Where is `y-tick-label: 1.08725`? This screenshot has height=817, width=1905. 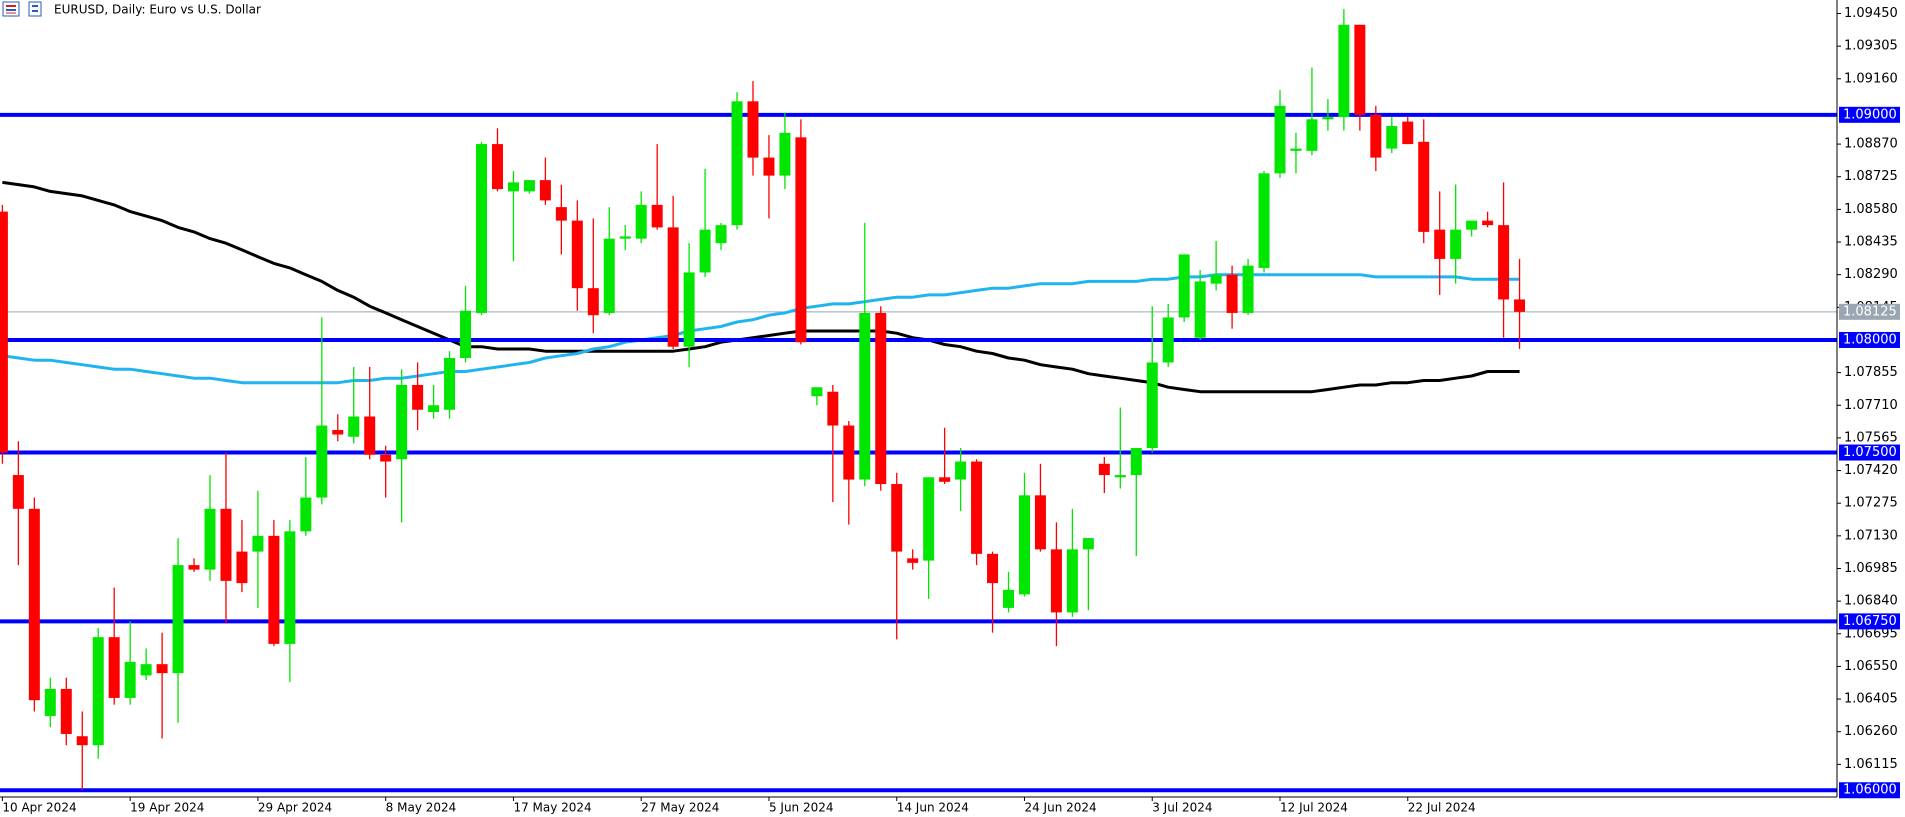
y-tick-label: 1.08725 is located at coordinates (1871, 176).